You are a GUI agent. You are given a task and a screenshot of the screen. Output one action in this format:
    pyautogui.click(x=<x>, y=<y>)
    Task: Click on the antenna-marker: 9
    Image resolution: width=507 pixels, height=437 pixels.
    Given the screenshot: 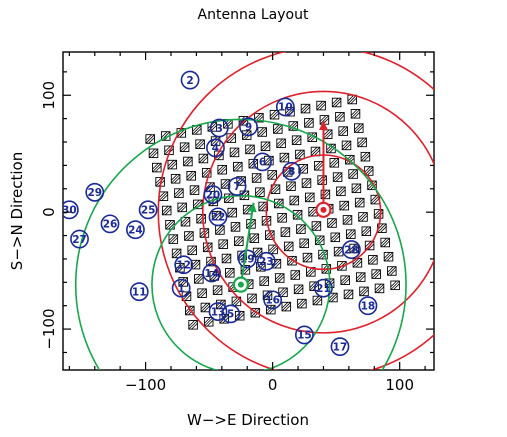 What is the action you would take?
    pyautogui.click(x=248, y=127)
    